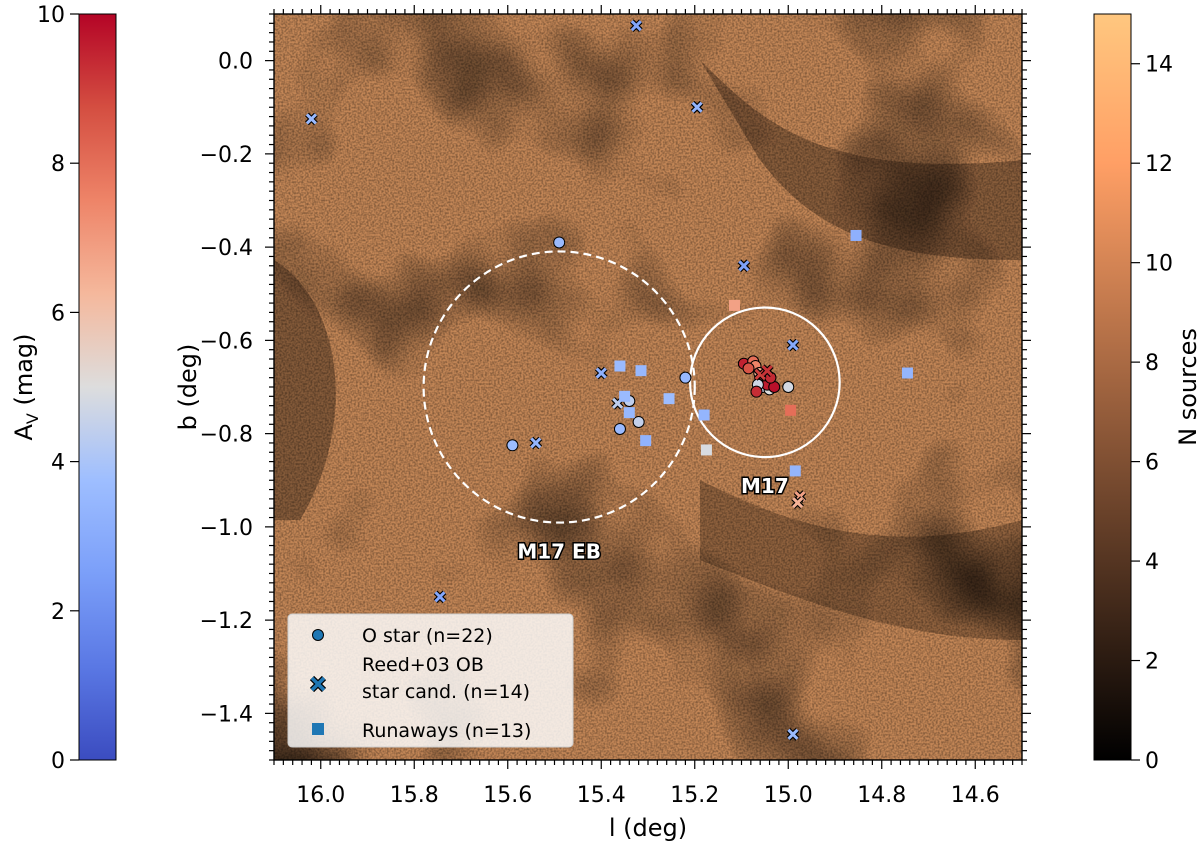 The image size is (1200, 842). Describe the element at coordinates (881, 795) in the screenshot. I see `x-tick-label: 14.8` at that location.